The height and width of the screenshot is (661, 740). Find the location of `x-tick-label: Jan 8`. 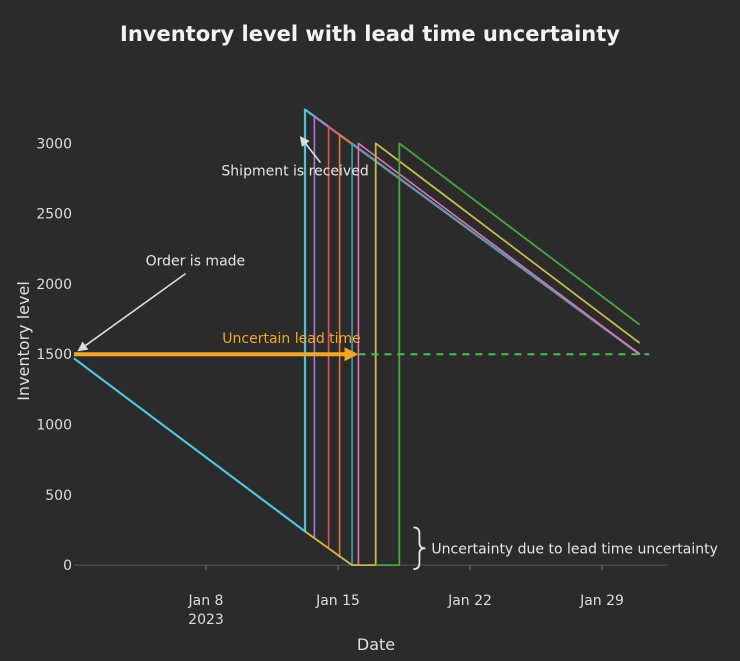

x-tick-label: Jan 8 is located at coordinates (206, 601).